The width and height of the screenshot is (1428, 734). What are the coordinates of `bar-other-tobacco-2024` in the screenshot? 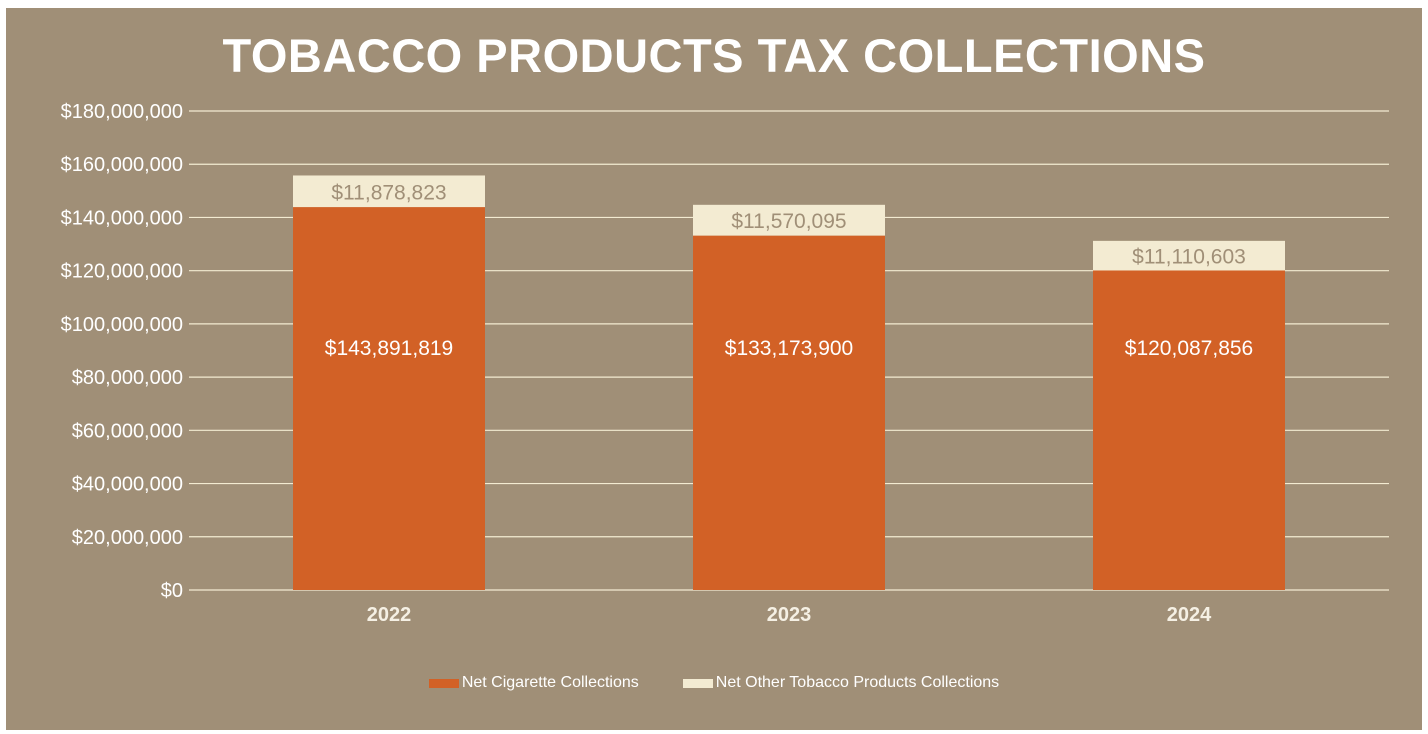 It's located at (1189, 255).